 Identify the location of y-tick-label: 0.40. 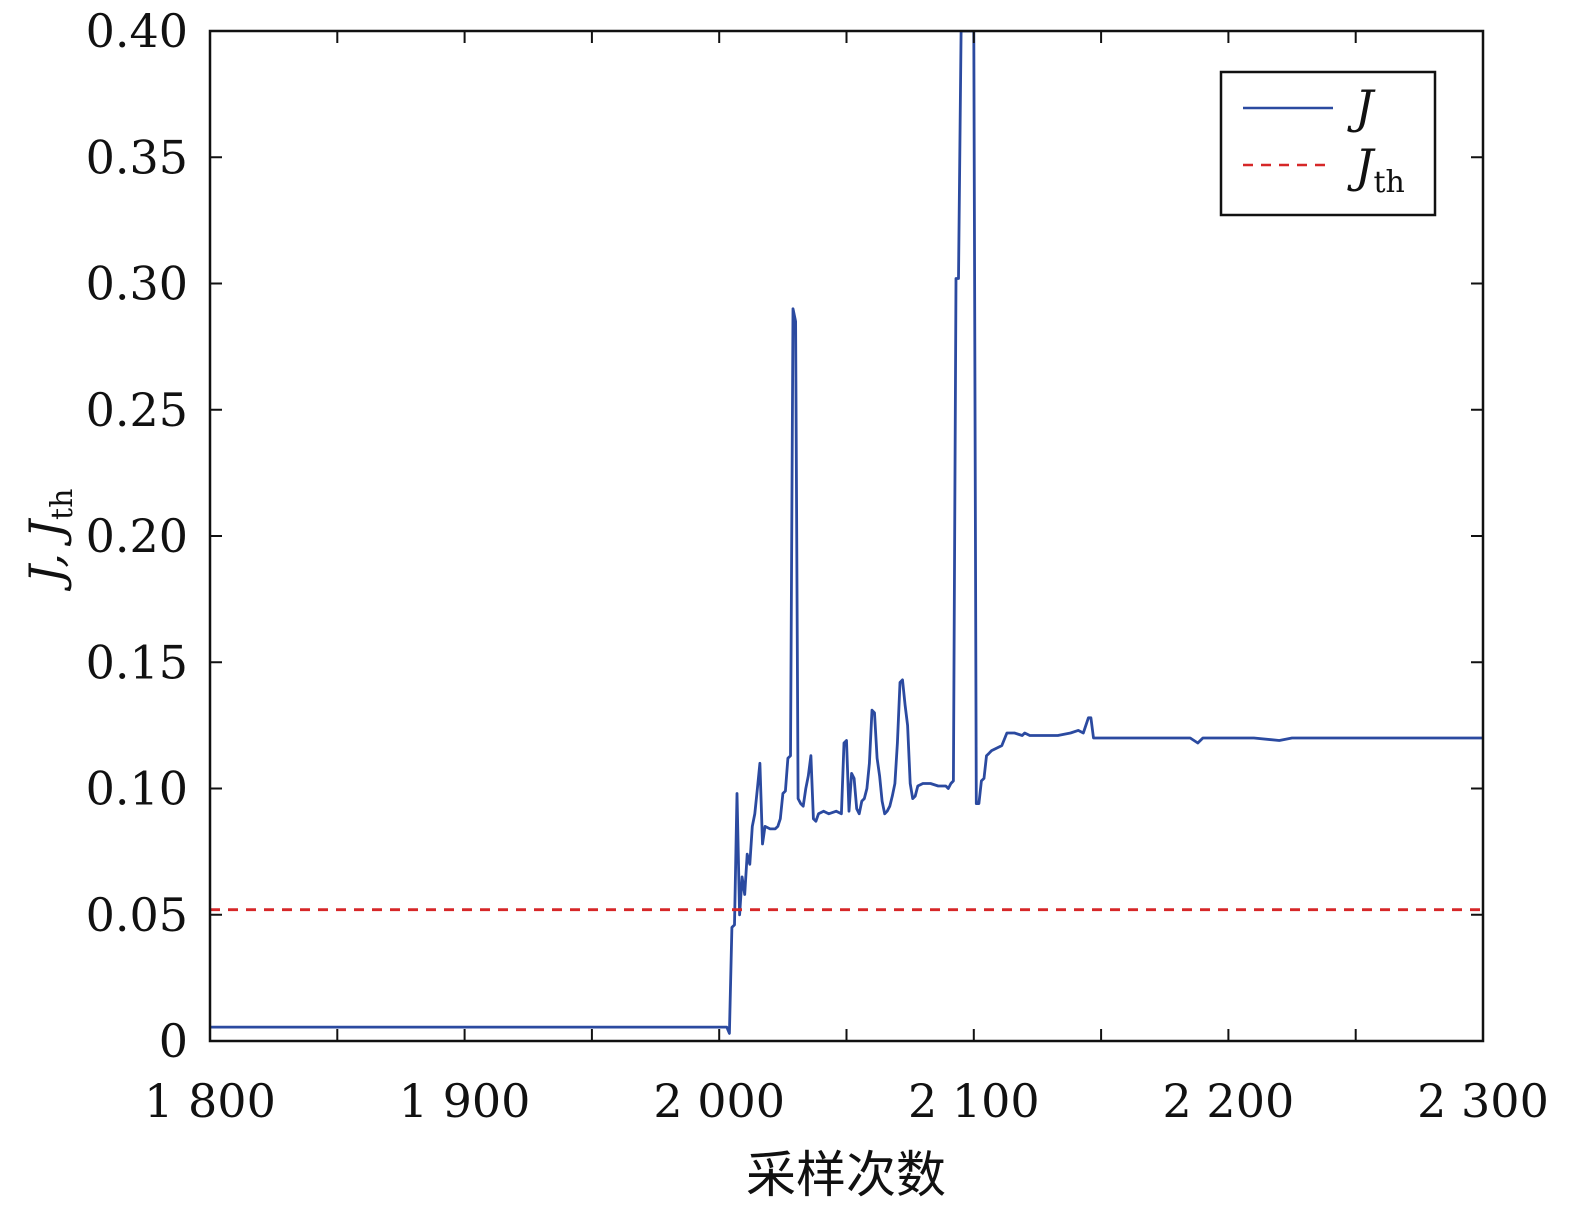
(137, 31).